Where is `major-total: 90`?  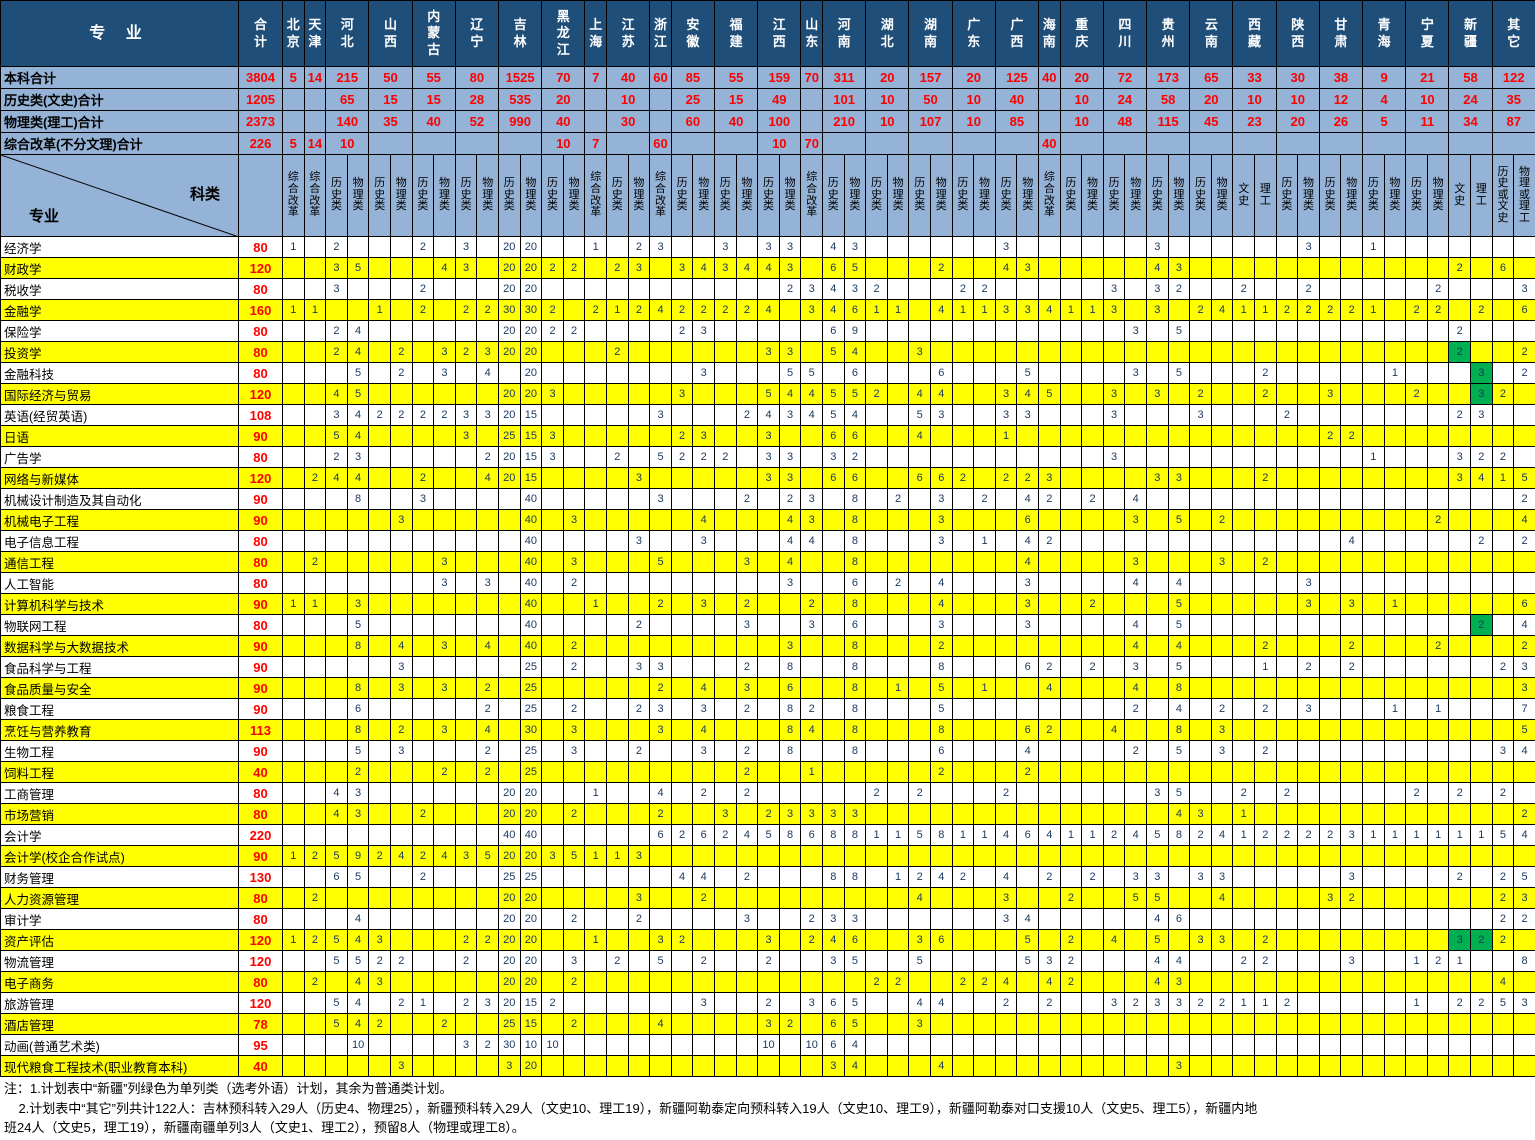
major-total: 90 is located at coordinates (261, 751).